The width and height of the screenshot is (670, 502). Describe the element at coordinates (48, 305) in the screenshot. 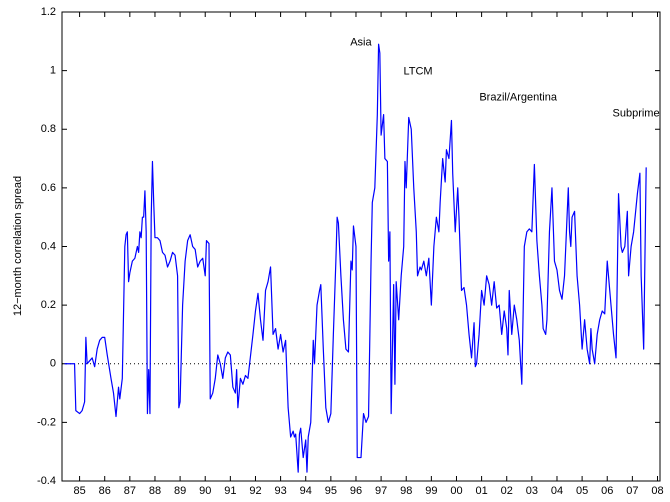

I see `y-tick-label: 0.2` at that location.